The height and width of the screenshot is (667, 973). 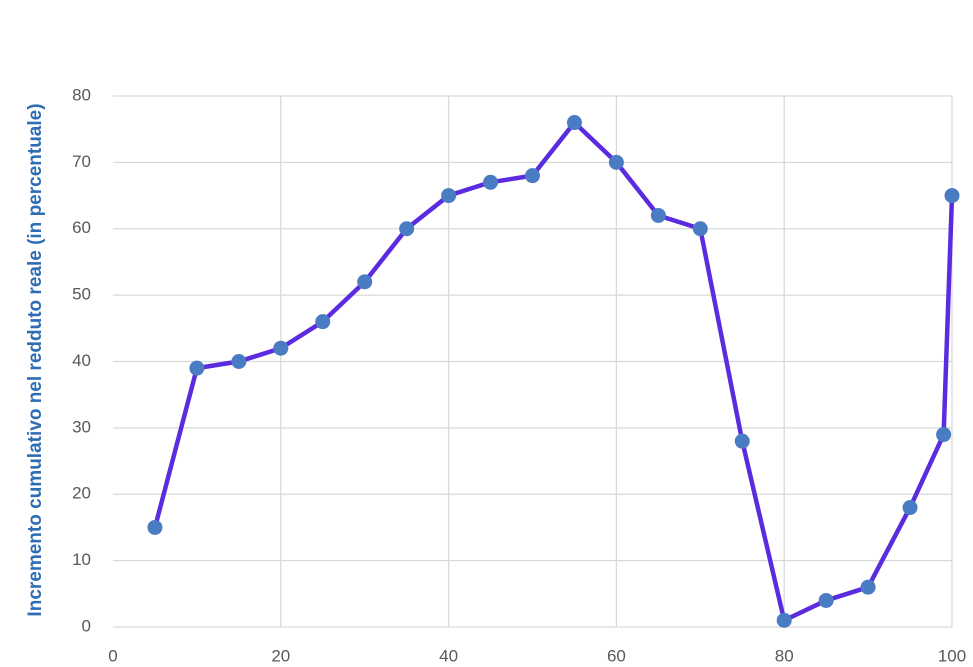 What do you see at coordinates (81, 94) in the screenshot?
I see `y-tick-label: 80` at bounding box center [81, 94].